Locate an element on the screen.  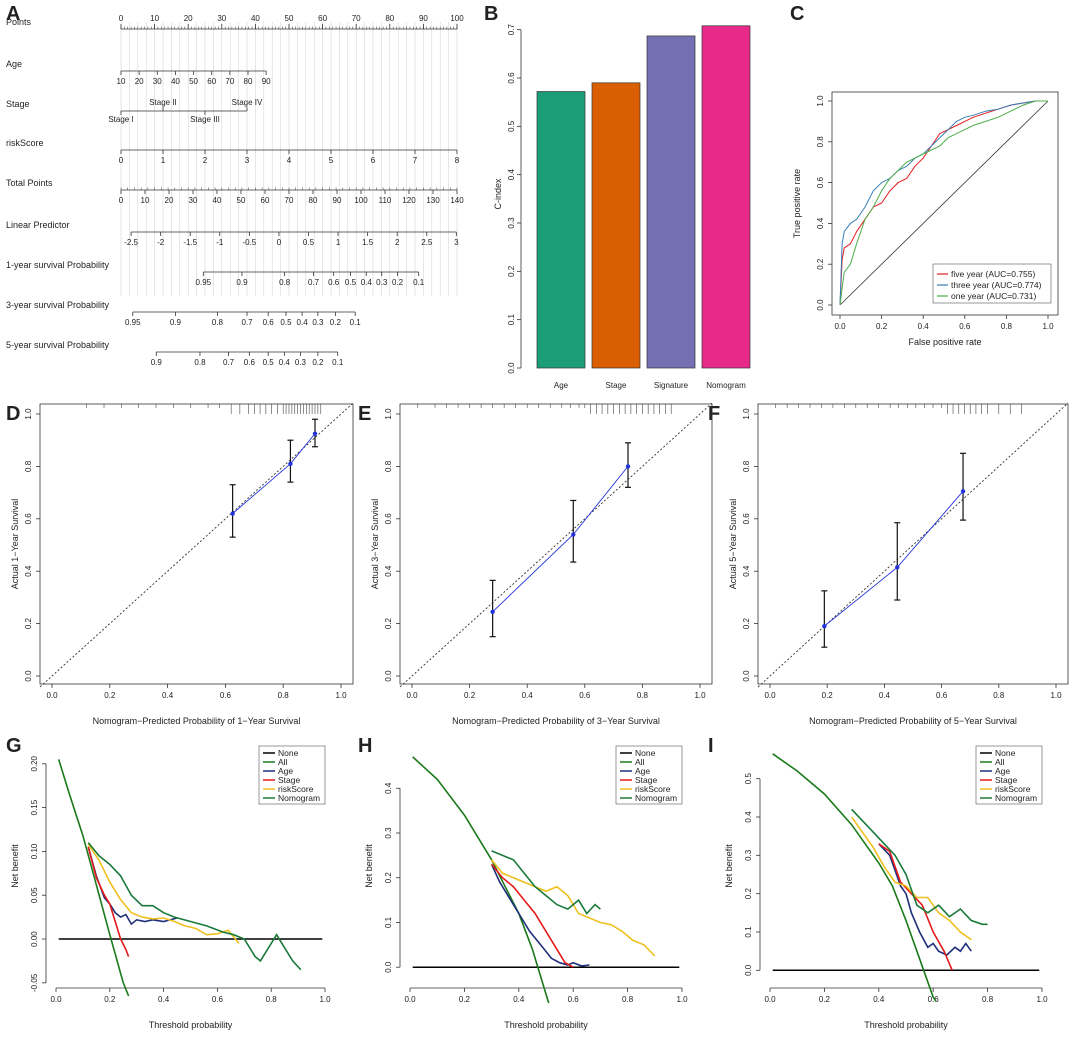
dca-x-tick-label: 0.4 is located at coordinates (879, 999).